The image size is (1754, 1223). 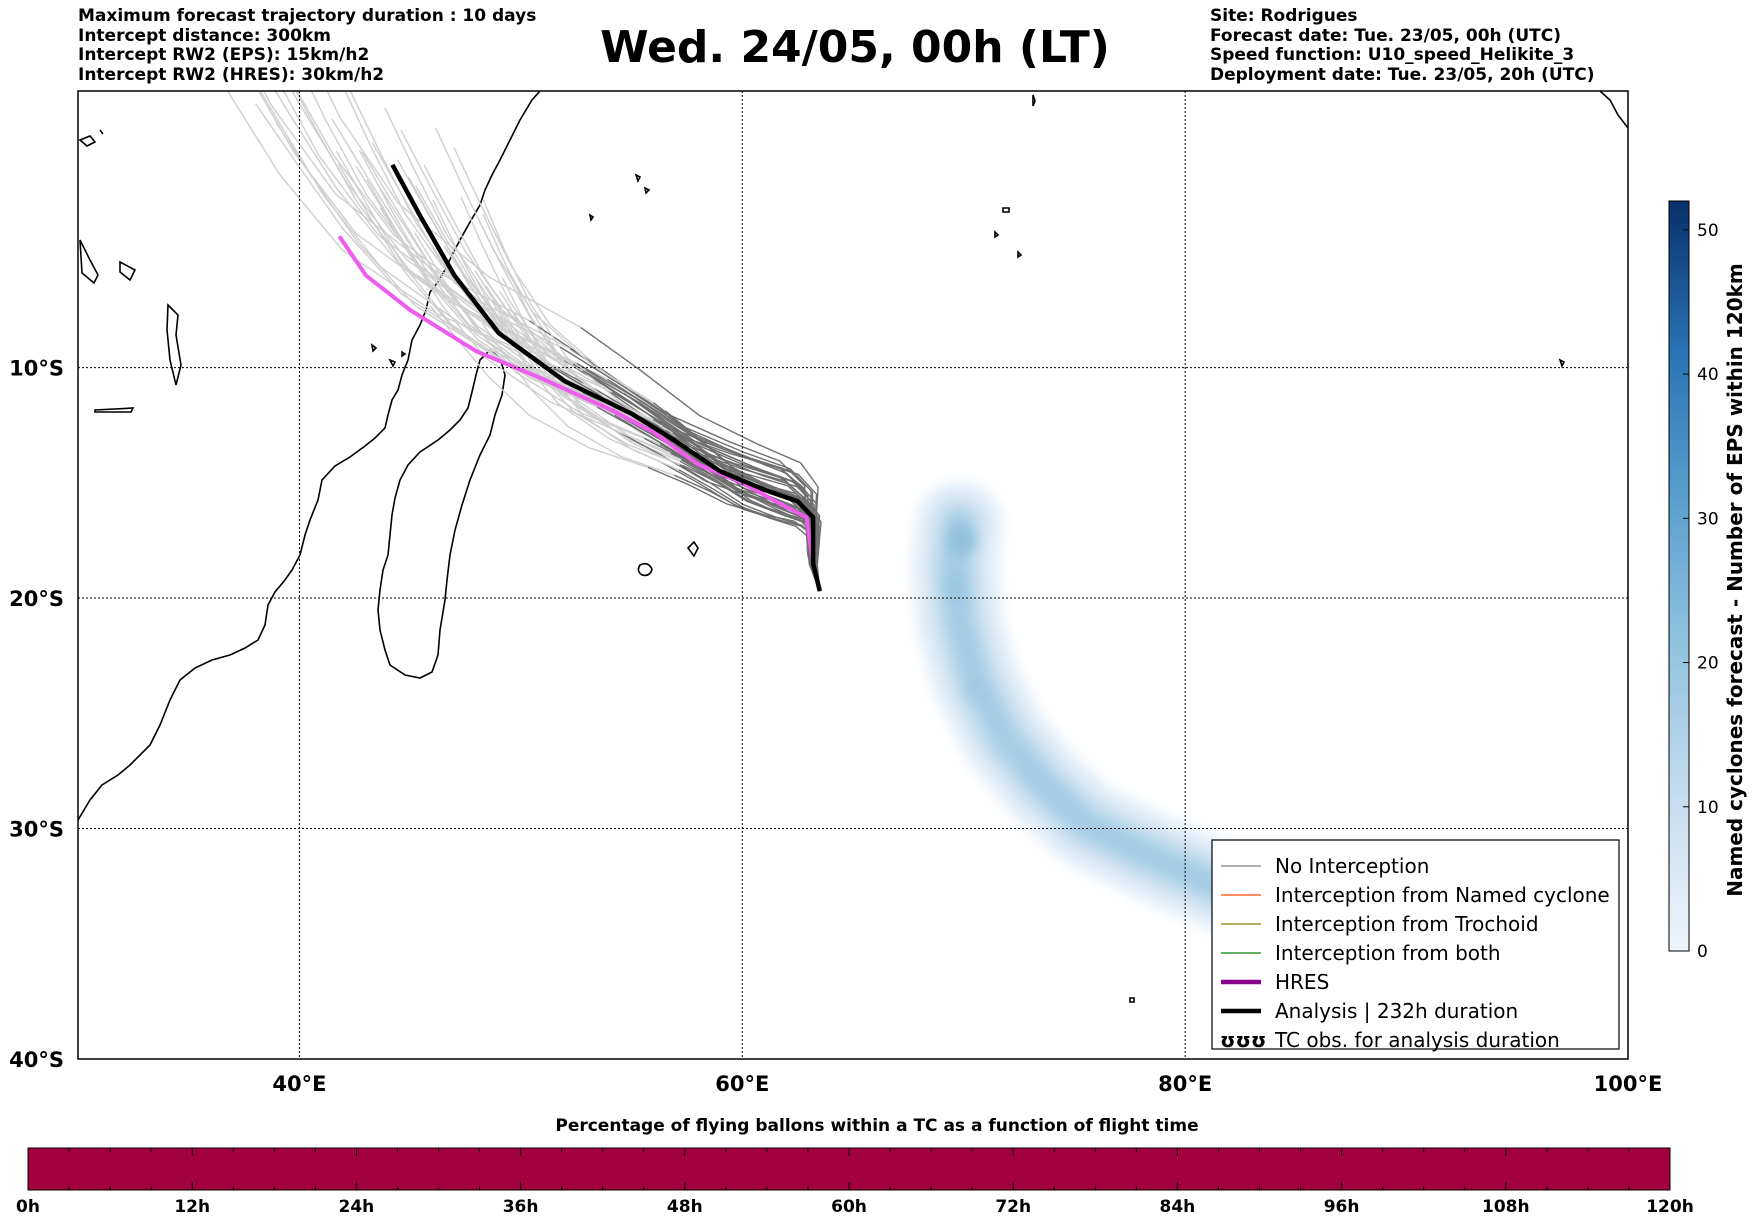 I want to click on colorbar-tick-label: 40, so click(x=1708, y=375).